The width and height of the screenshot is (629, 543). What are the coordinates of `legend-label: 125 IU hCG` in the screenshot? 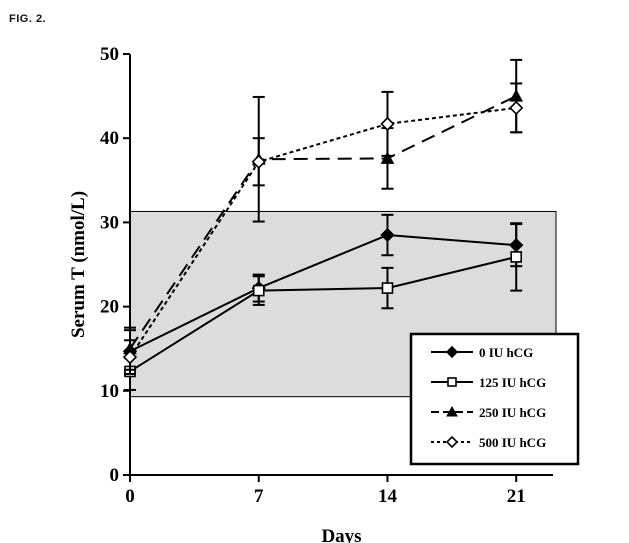 It's located at (512, 382).